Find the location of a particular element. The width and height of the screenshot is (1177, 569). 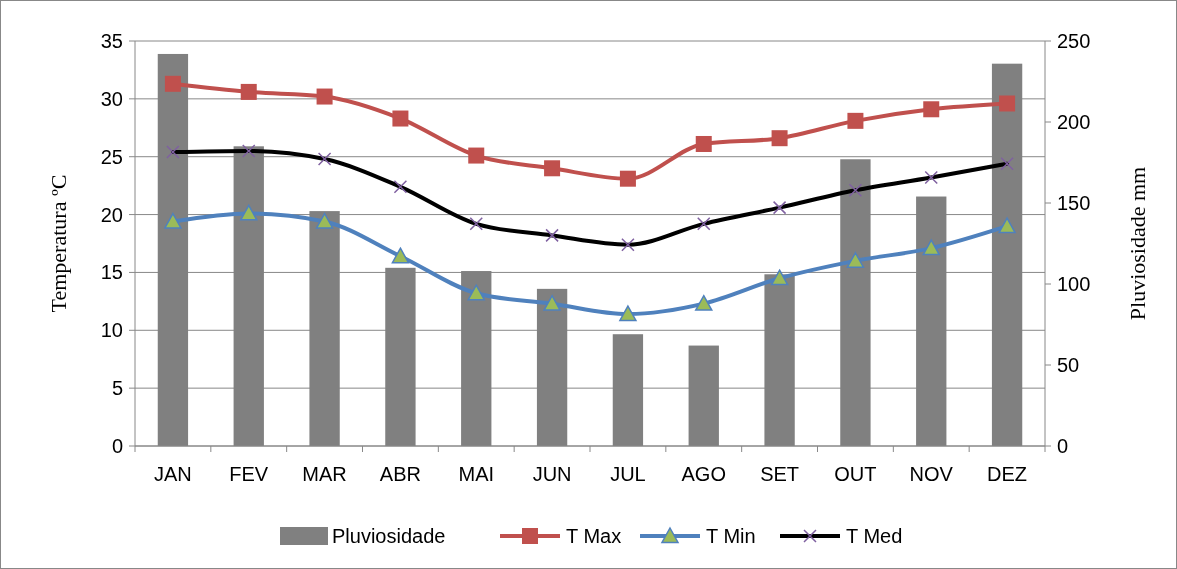

y2-tick-label: 250 is located at coordinates (1074, 41).